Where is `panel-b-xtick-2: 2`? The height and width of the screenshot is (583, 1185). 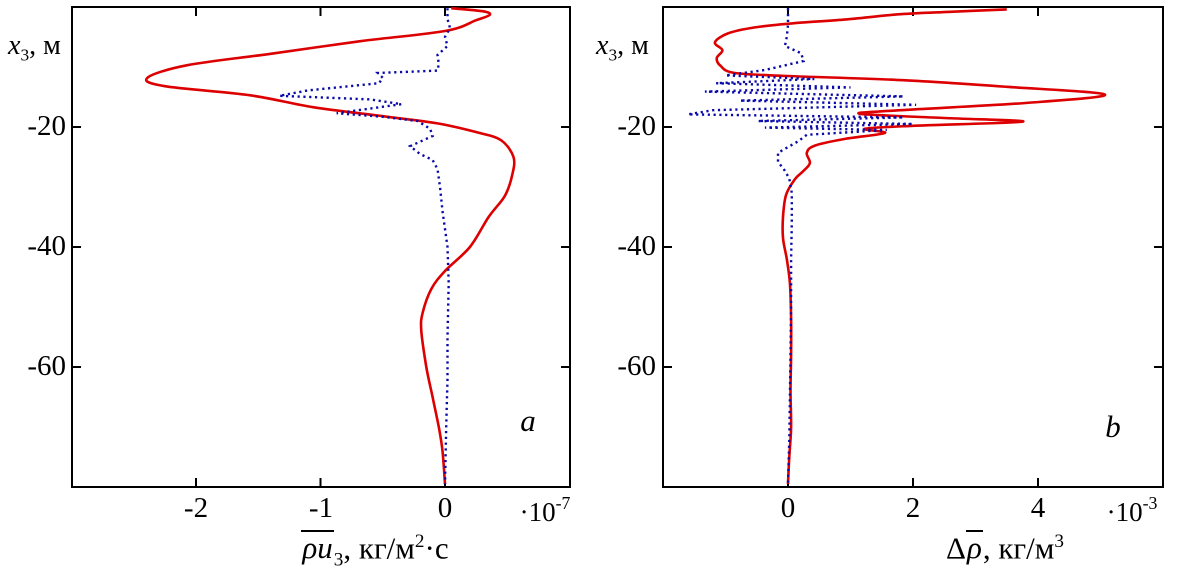 panel-b-xtick-2: 2 is located at coordinates (913, 508).